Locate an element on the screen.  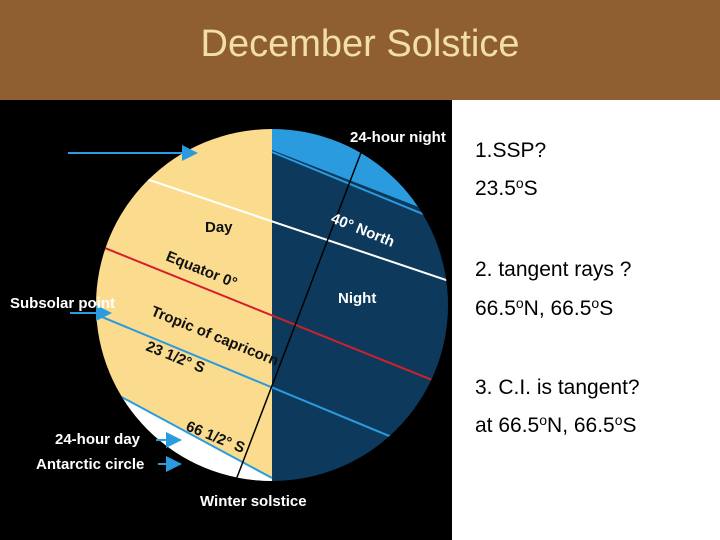
note-line: 2. tangent rays ? is located at coordinates (553, 269).